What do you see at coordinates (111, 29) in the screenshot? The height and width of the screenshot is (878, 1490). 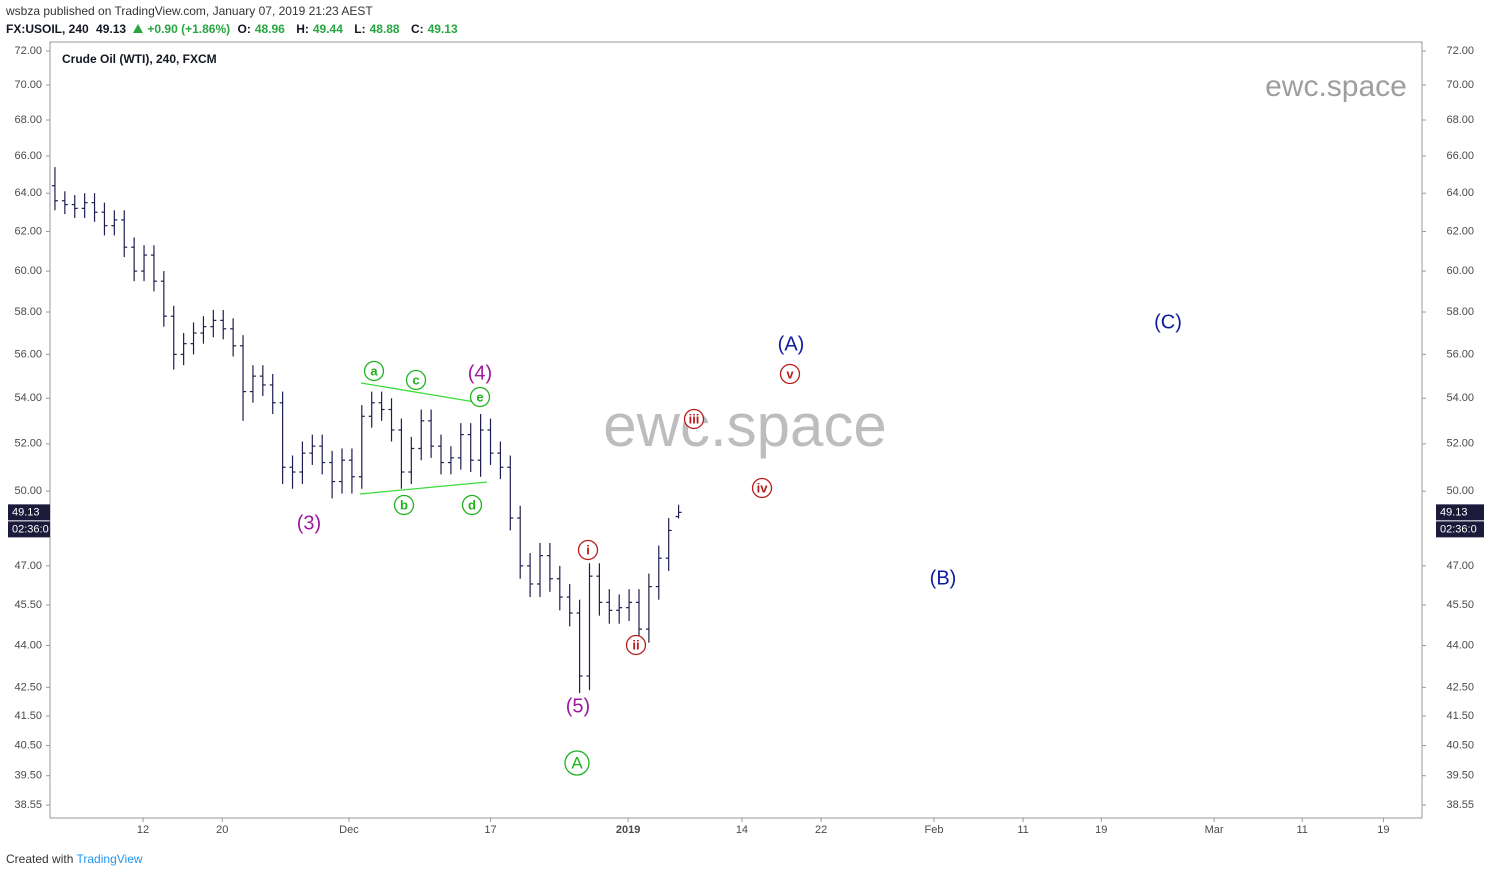 I see `last-price: 49.13` at bounding box center [111, 29].